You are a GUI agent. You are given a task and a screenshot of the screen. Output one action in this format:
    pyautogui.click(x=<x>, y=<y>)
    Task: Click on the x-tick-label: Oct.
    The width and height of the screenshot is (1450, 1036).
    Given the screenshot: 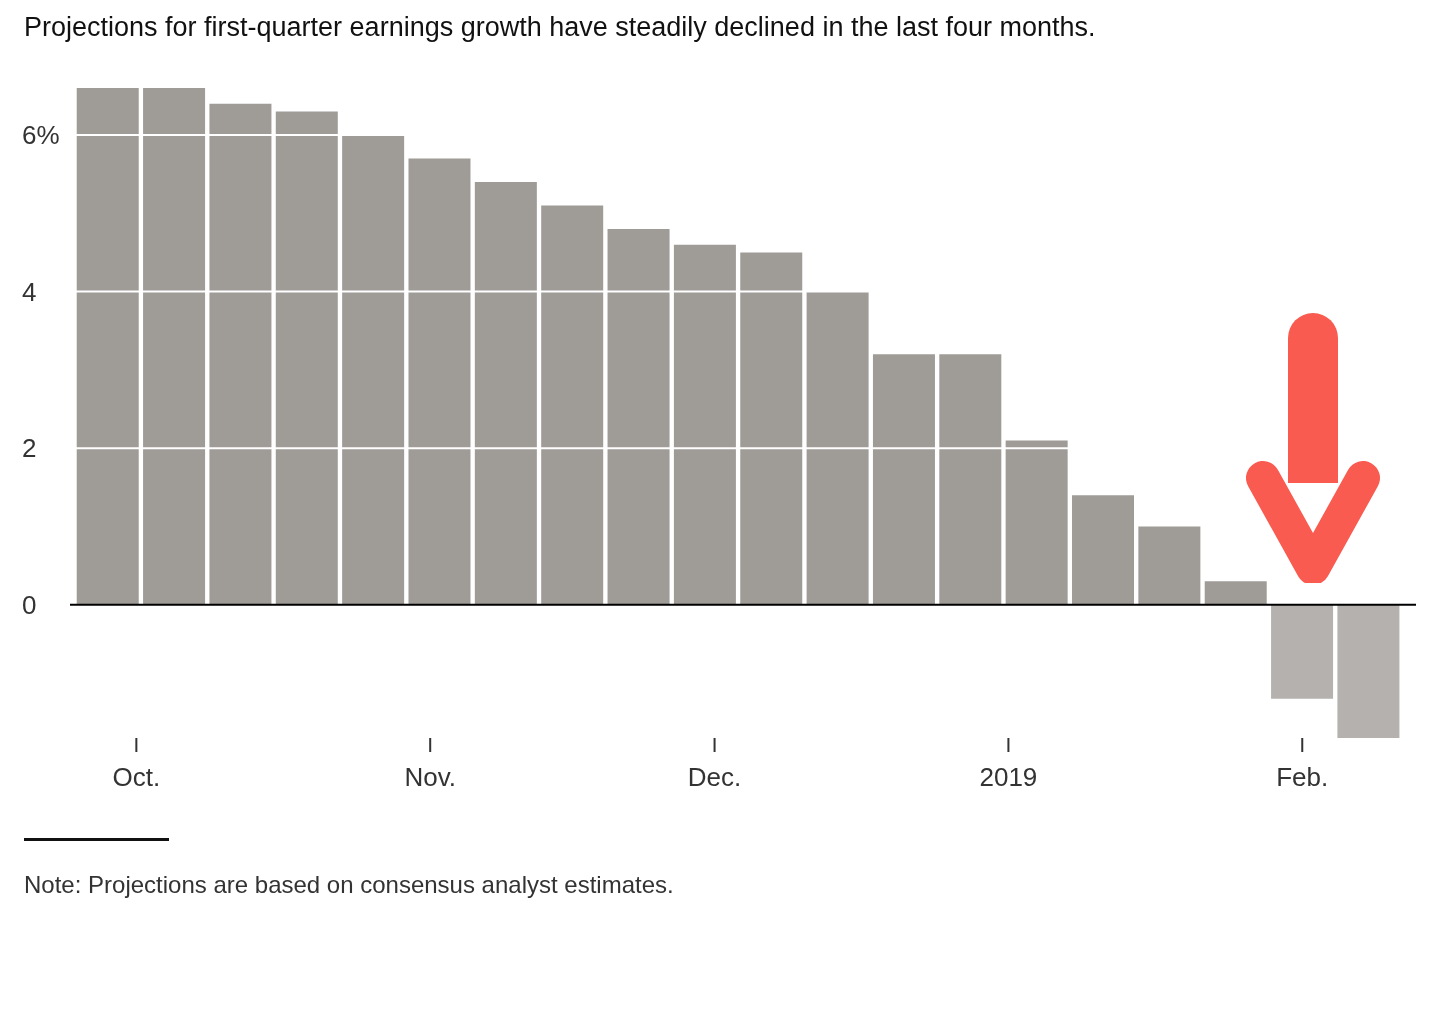 What is the action you would take?
    pyautogui.click(x=136, y=777)
    